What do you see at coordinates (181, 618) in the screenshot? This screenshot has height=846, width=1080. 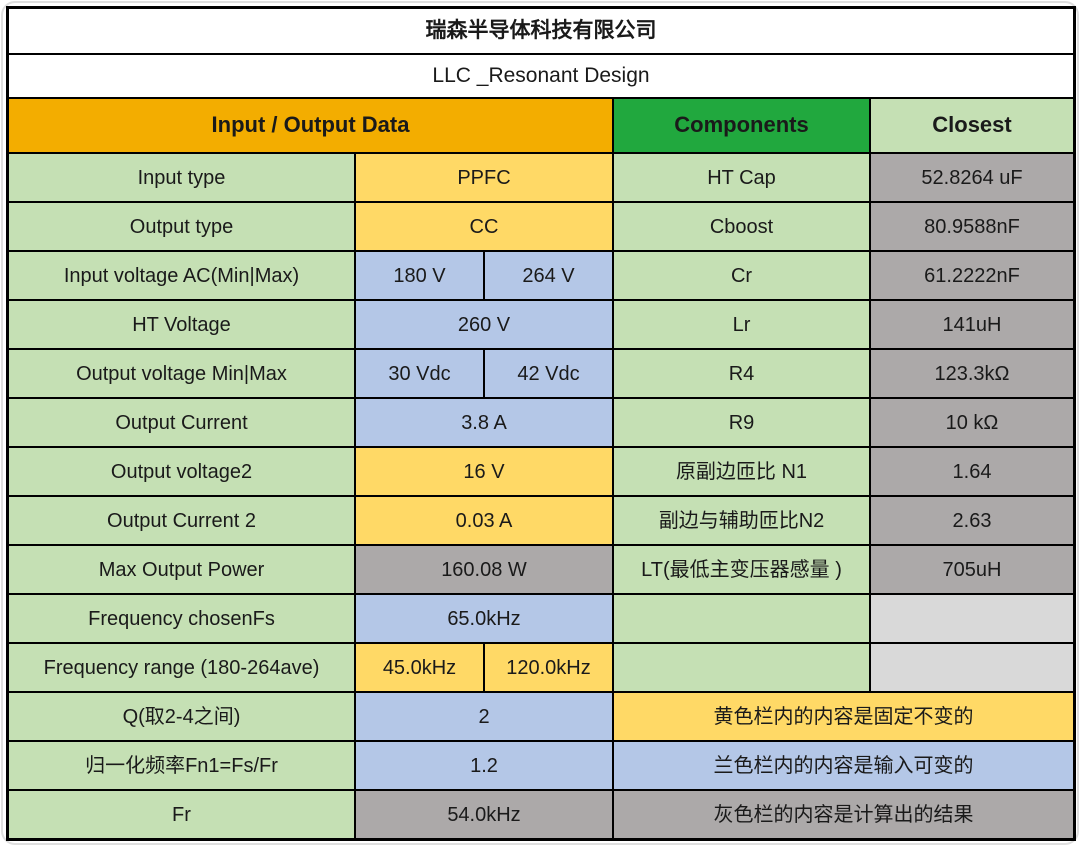 I see `label-frequency-chosen-fs: Frequency chosenFs` at bounding box center [181, 618].